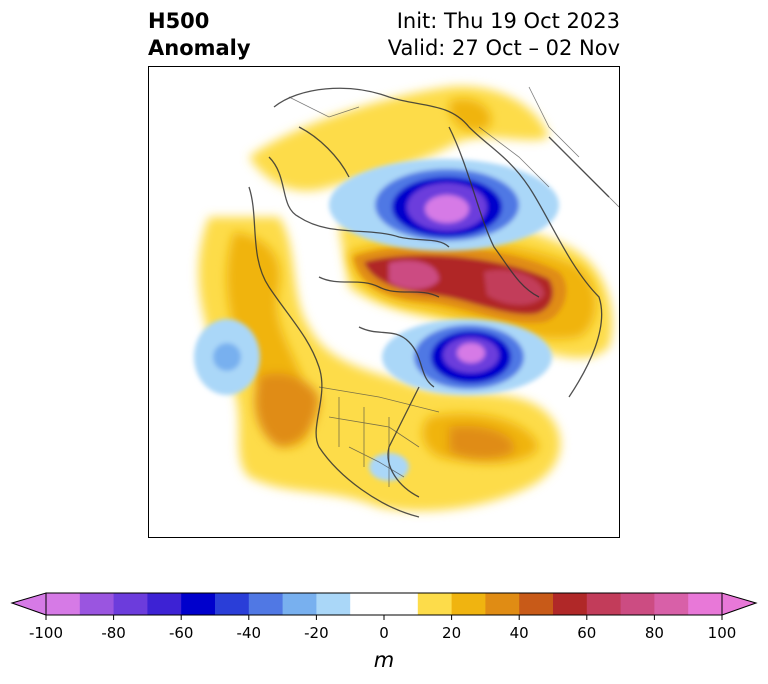  Describe the element at coordinates (199, 48) in the screenshot. I see `title-field: Anomaly` at that location.